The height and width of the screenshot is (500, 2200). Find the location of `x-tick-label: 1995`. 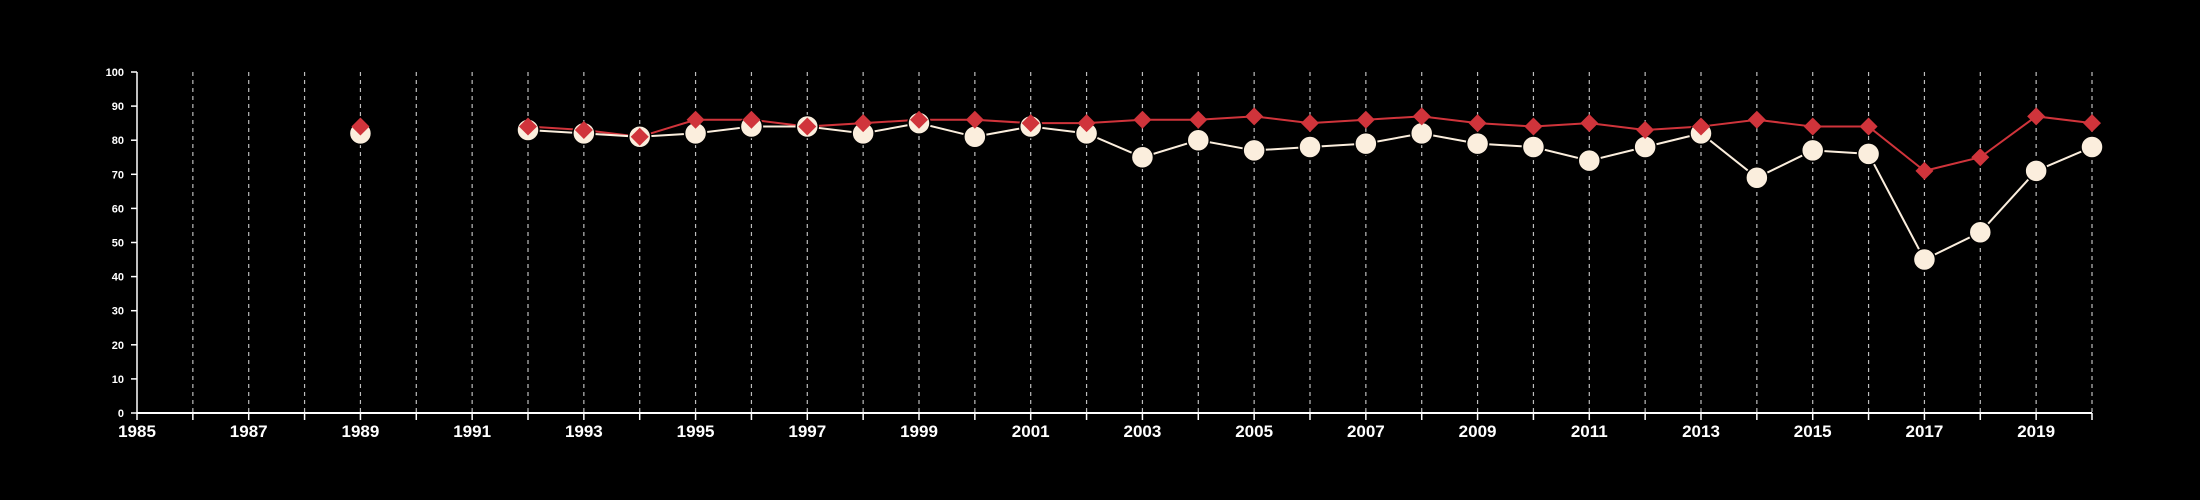

x-tick-label: 1995 is located at coordinates (696, 431).